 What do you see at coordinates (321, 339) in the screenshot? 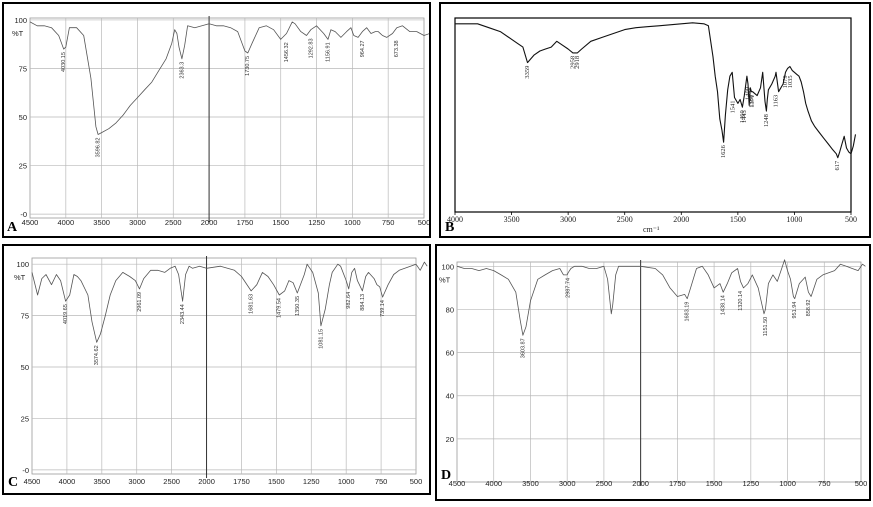
I see `peak-label: 1081.15` at bounding box center [321, 339].